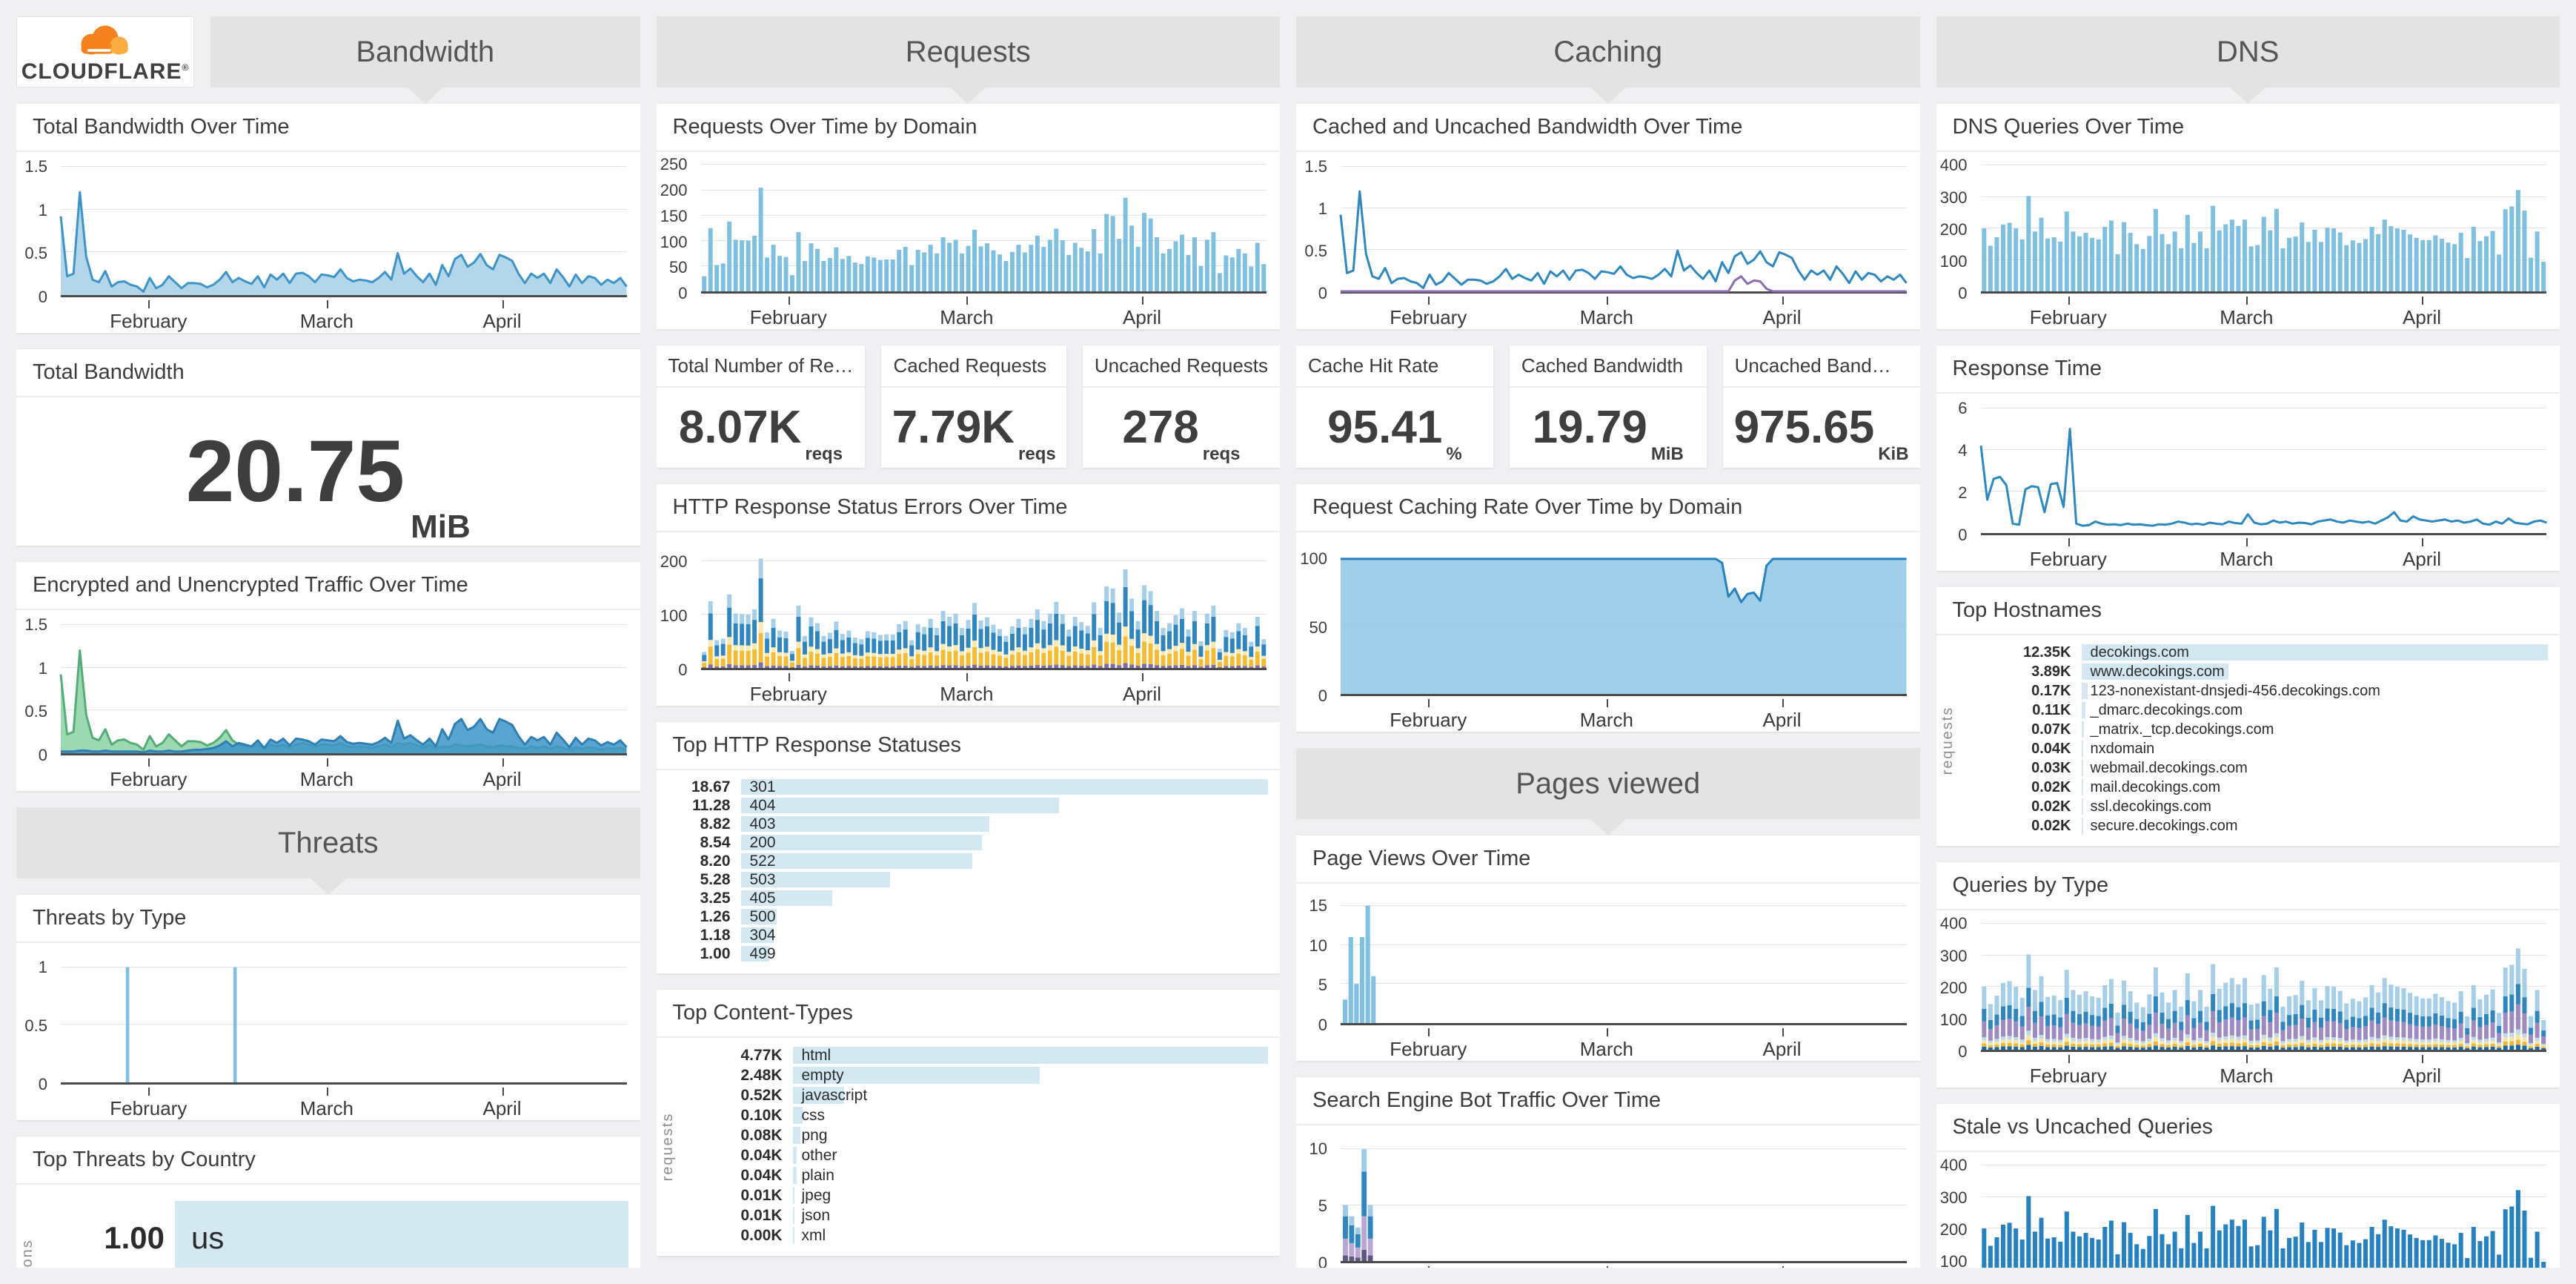 This screenshot has width=2576, height=1284. Describe the element at coordinates (982, 1235) in the screenshot. I see `list-item: 0.00K xml` at that location.